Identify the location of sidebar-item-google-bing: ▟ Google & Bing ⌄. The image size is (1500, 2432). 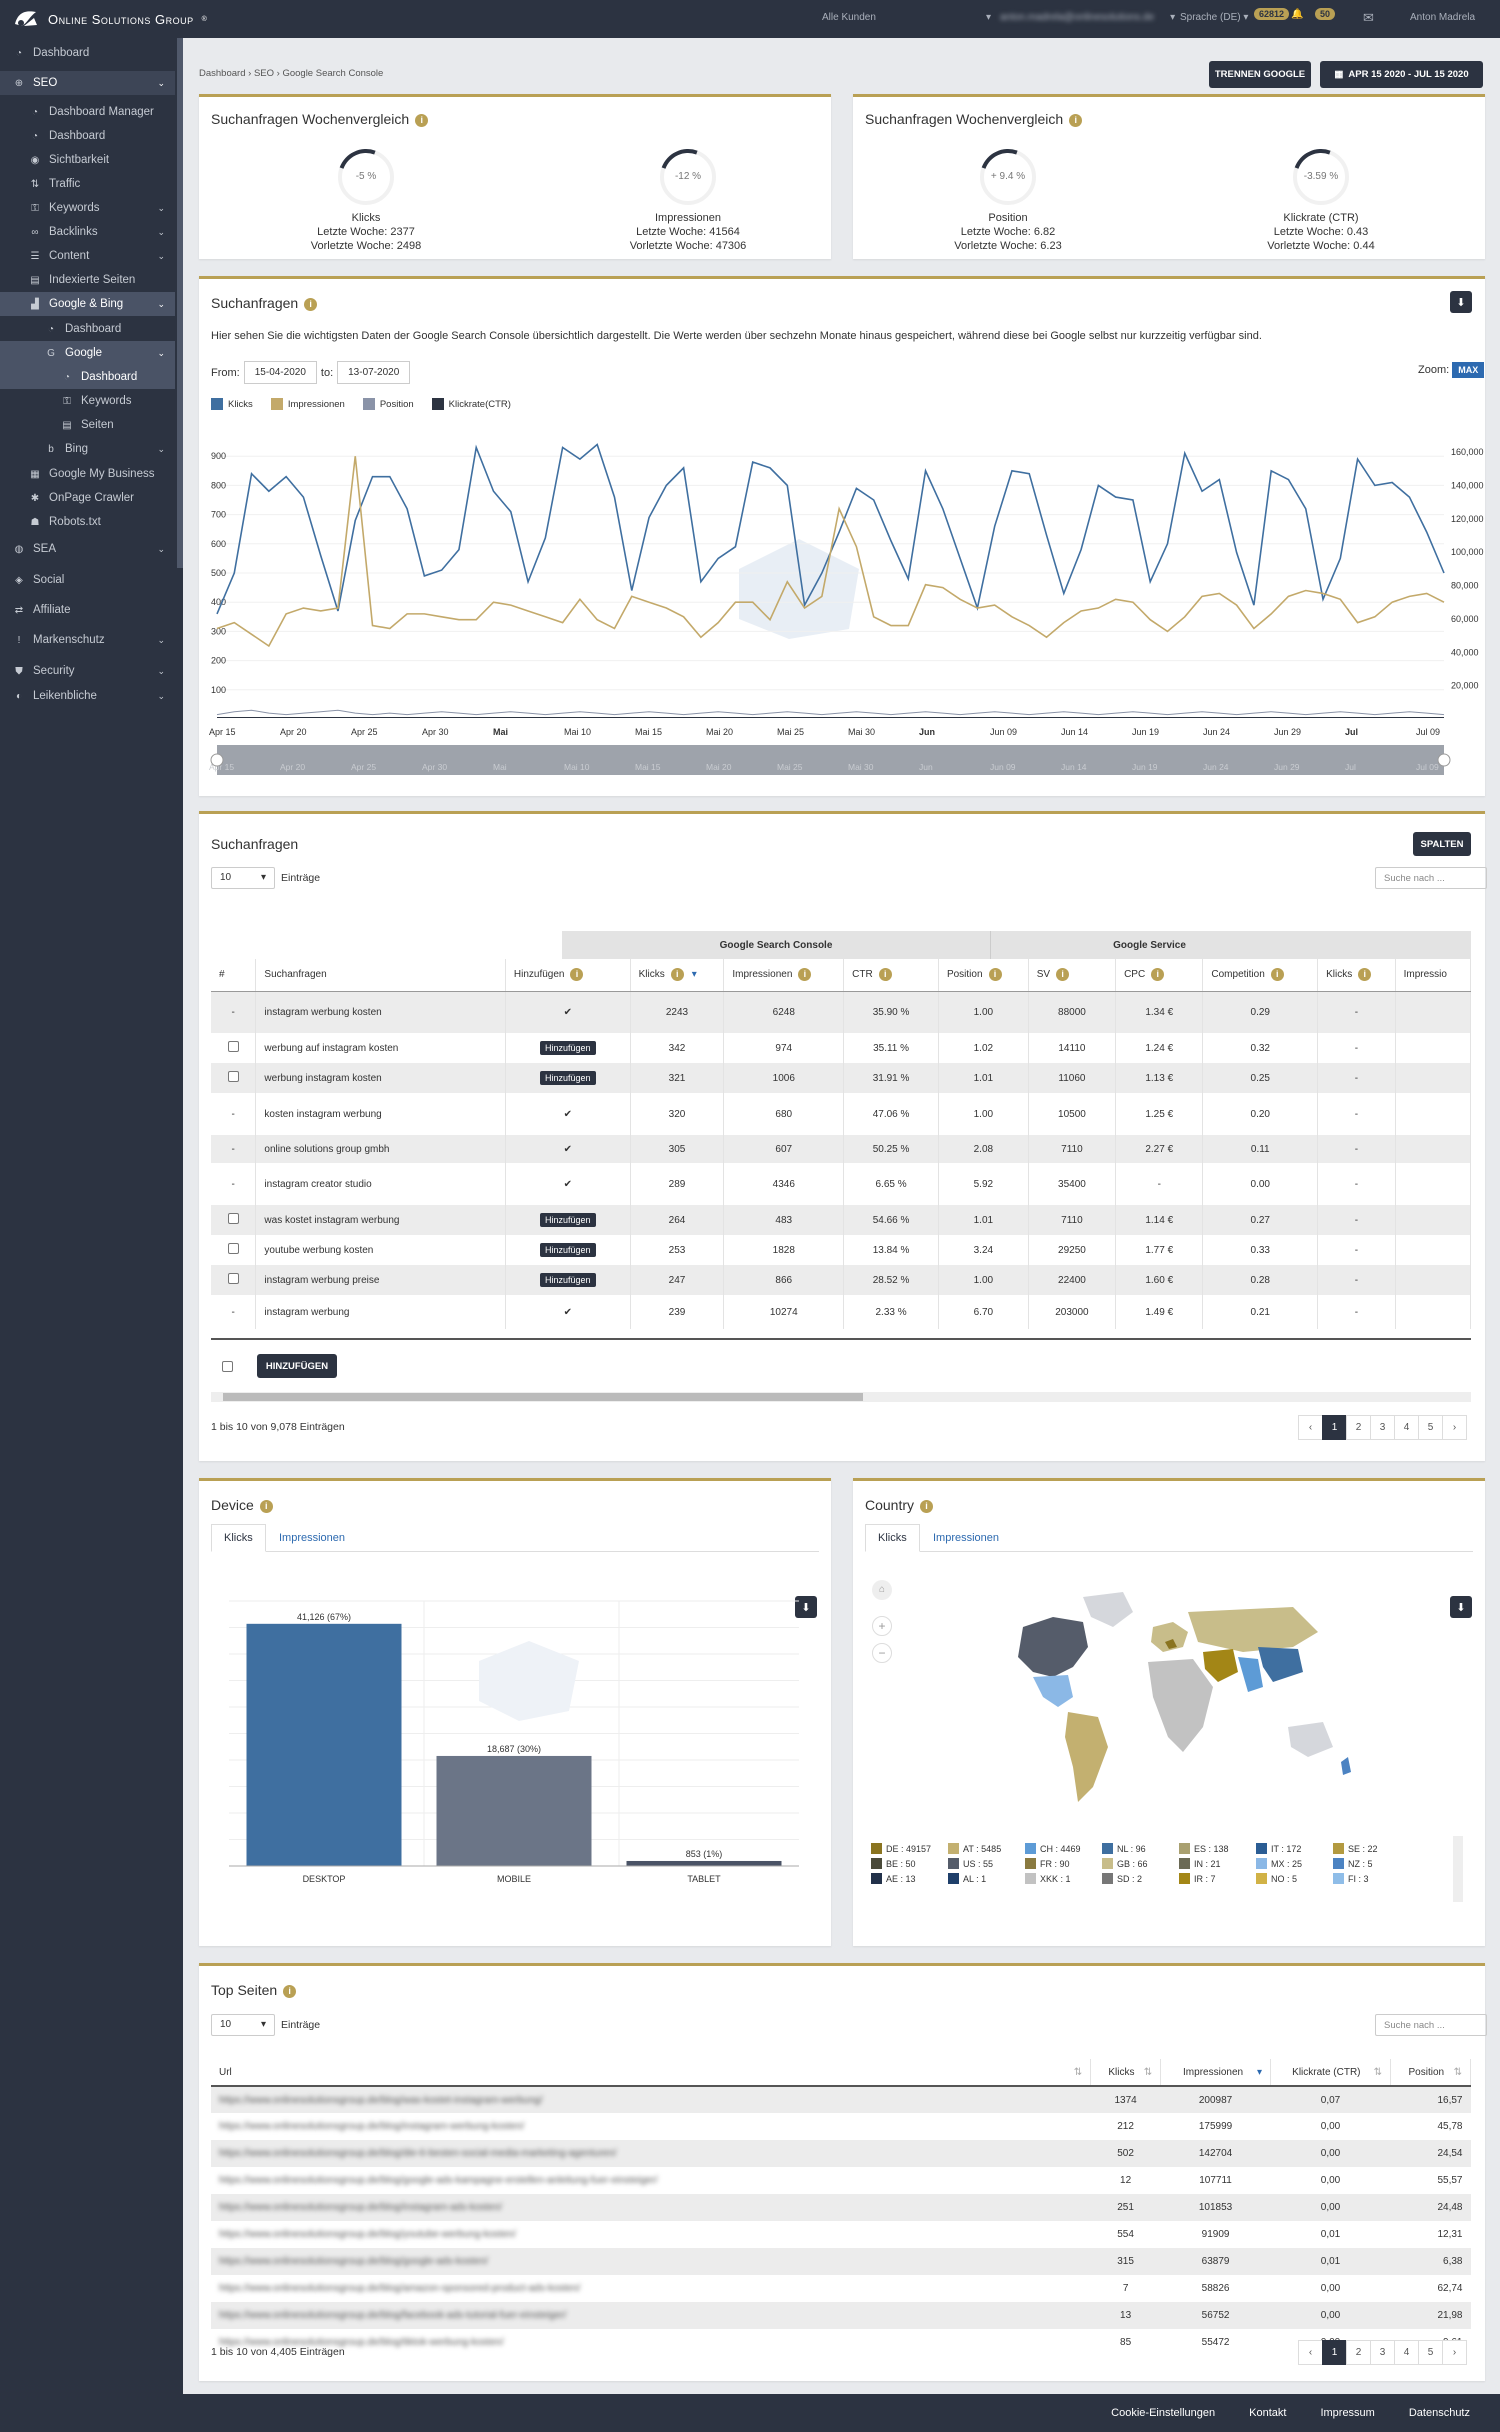
(87, 304).